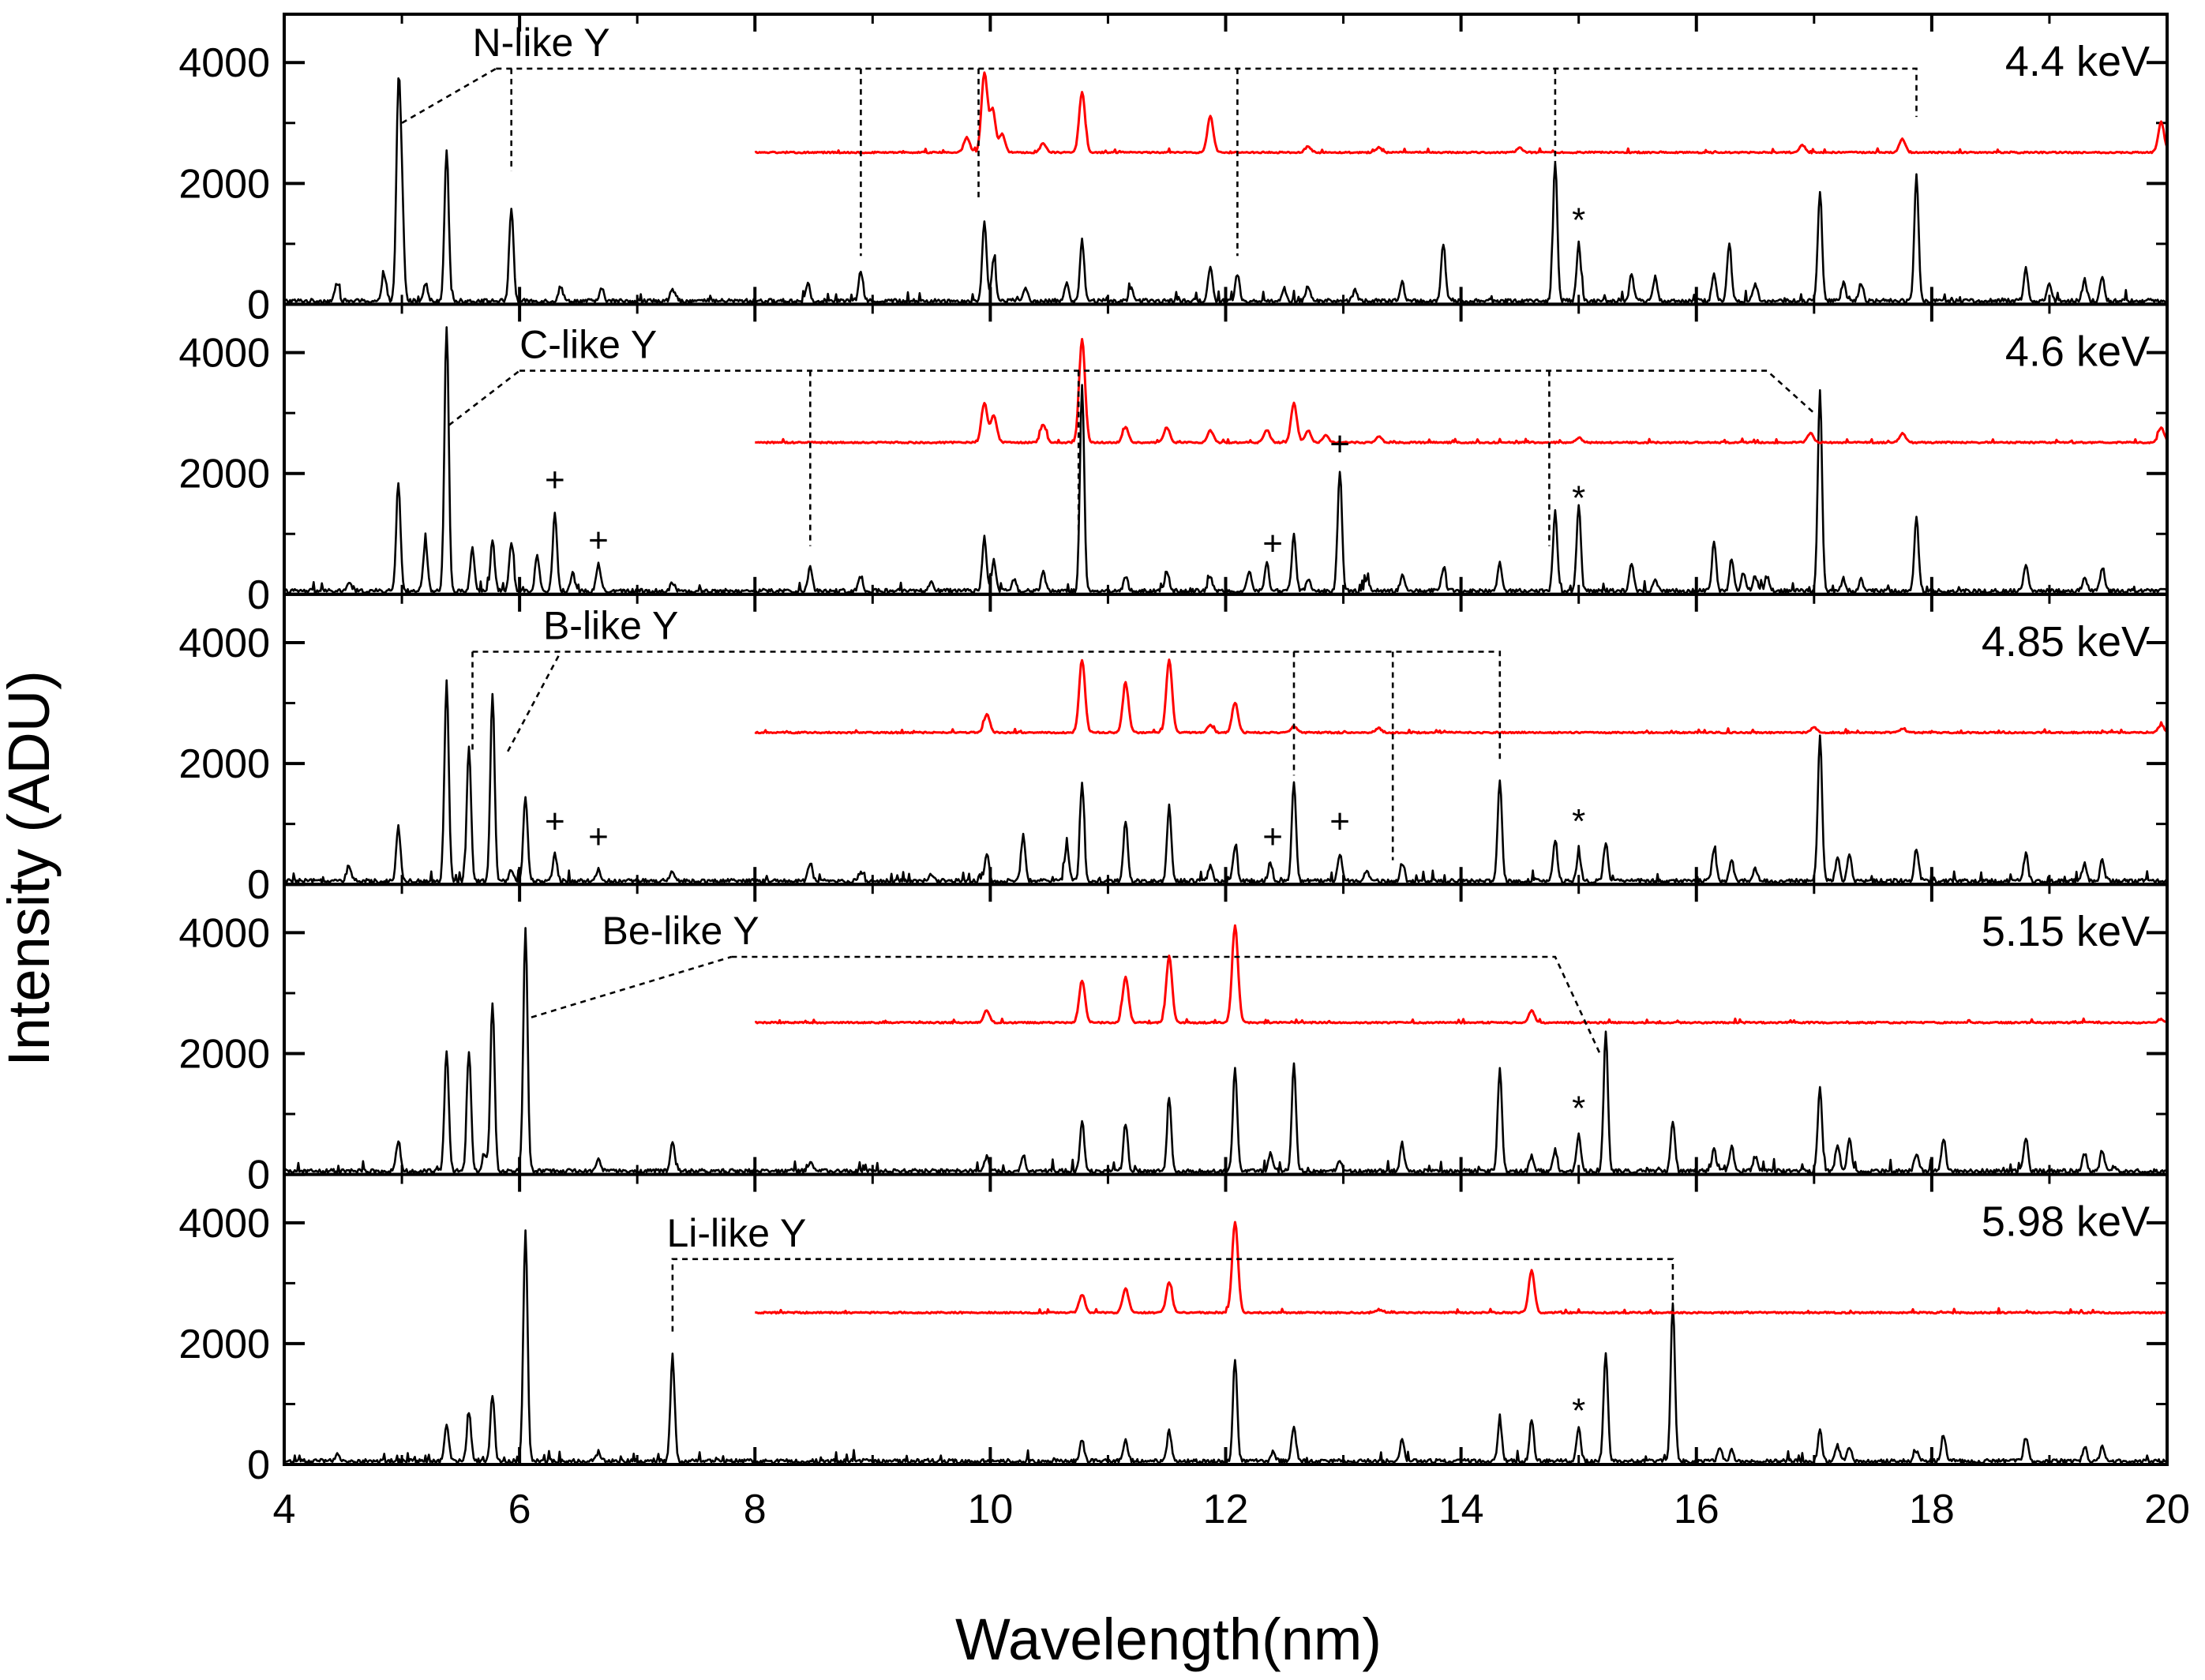  I want to click on x-axis: 4 6 8 10 12 14 16 18 20, so click(1231, 1509).